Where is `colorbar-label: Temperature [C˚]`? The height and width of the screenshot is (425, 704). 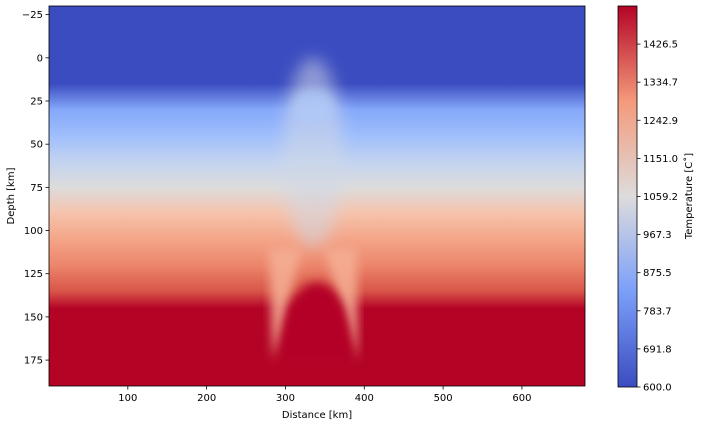
colorbar-label: Temperature [C˚] is located at coordinates (689, 196).